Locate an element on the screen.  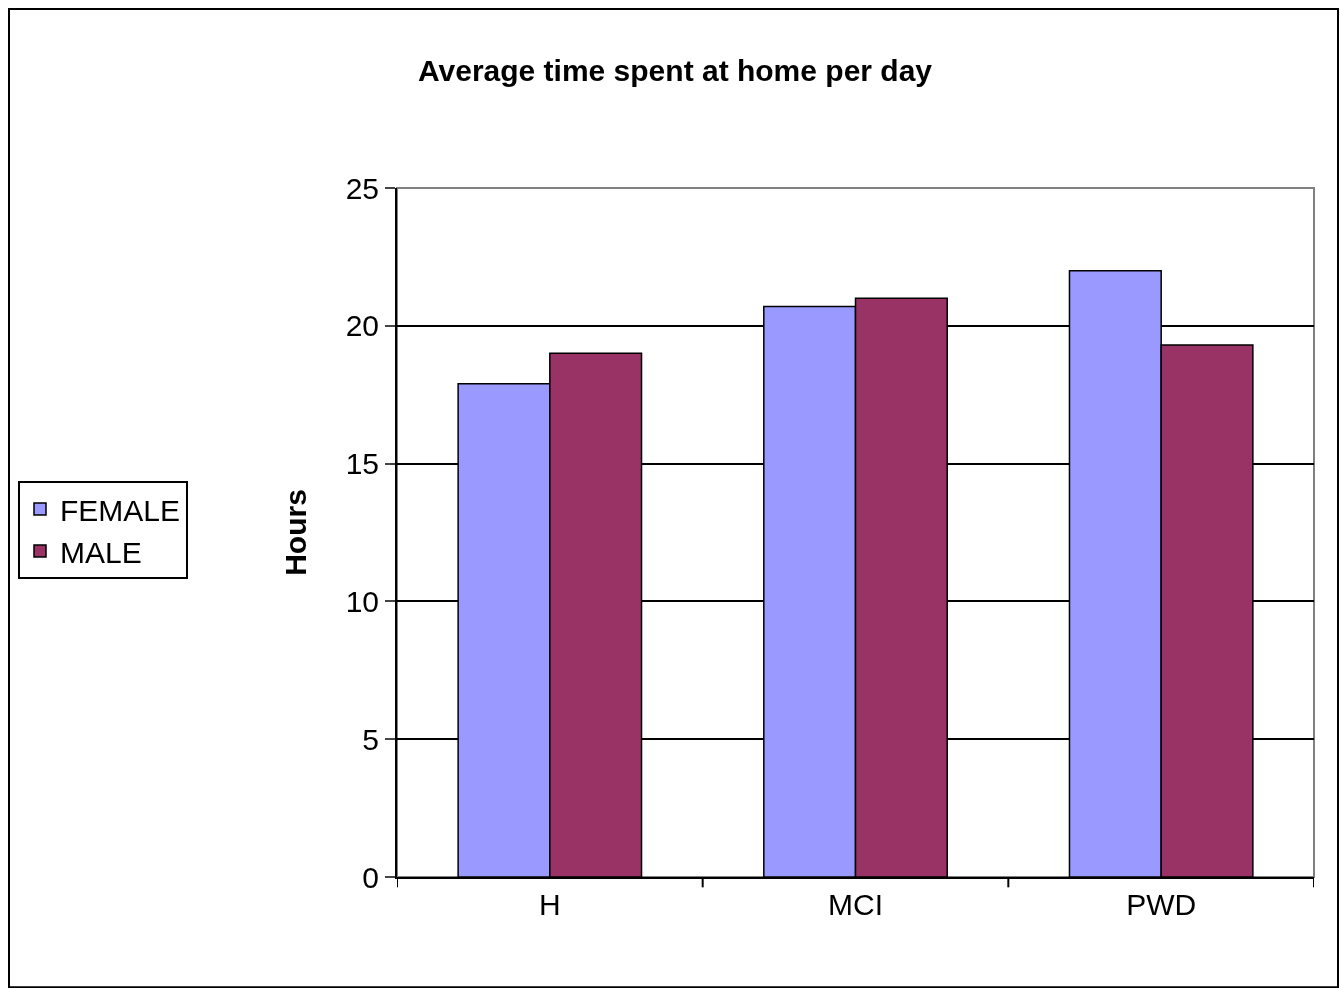
legend-label: FEMALE is located at coordinates (120, 510).